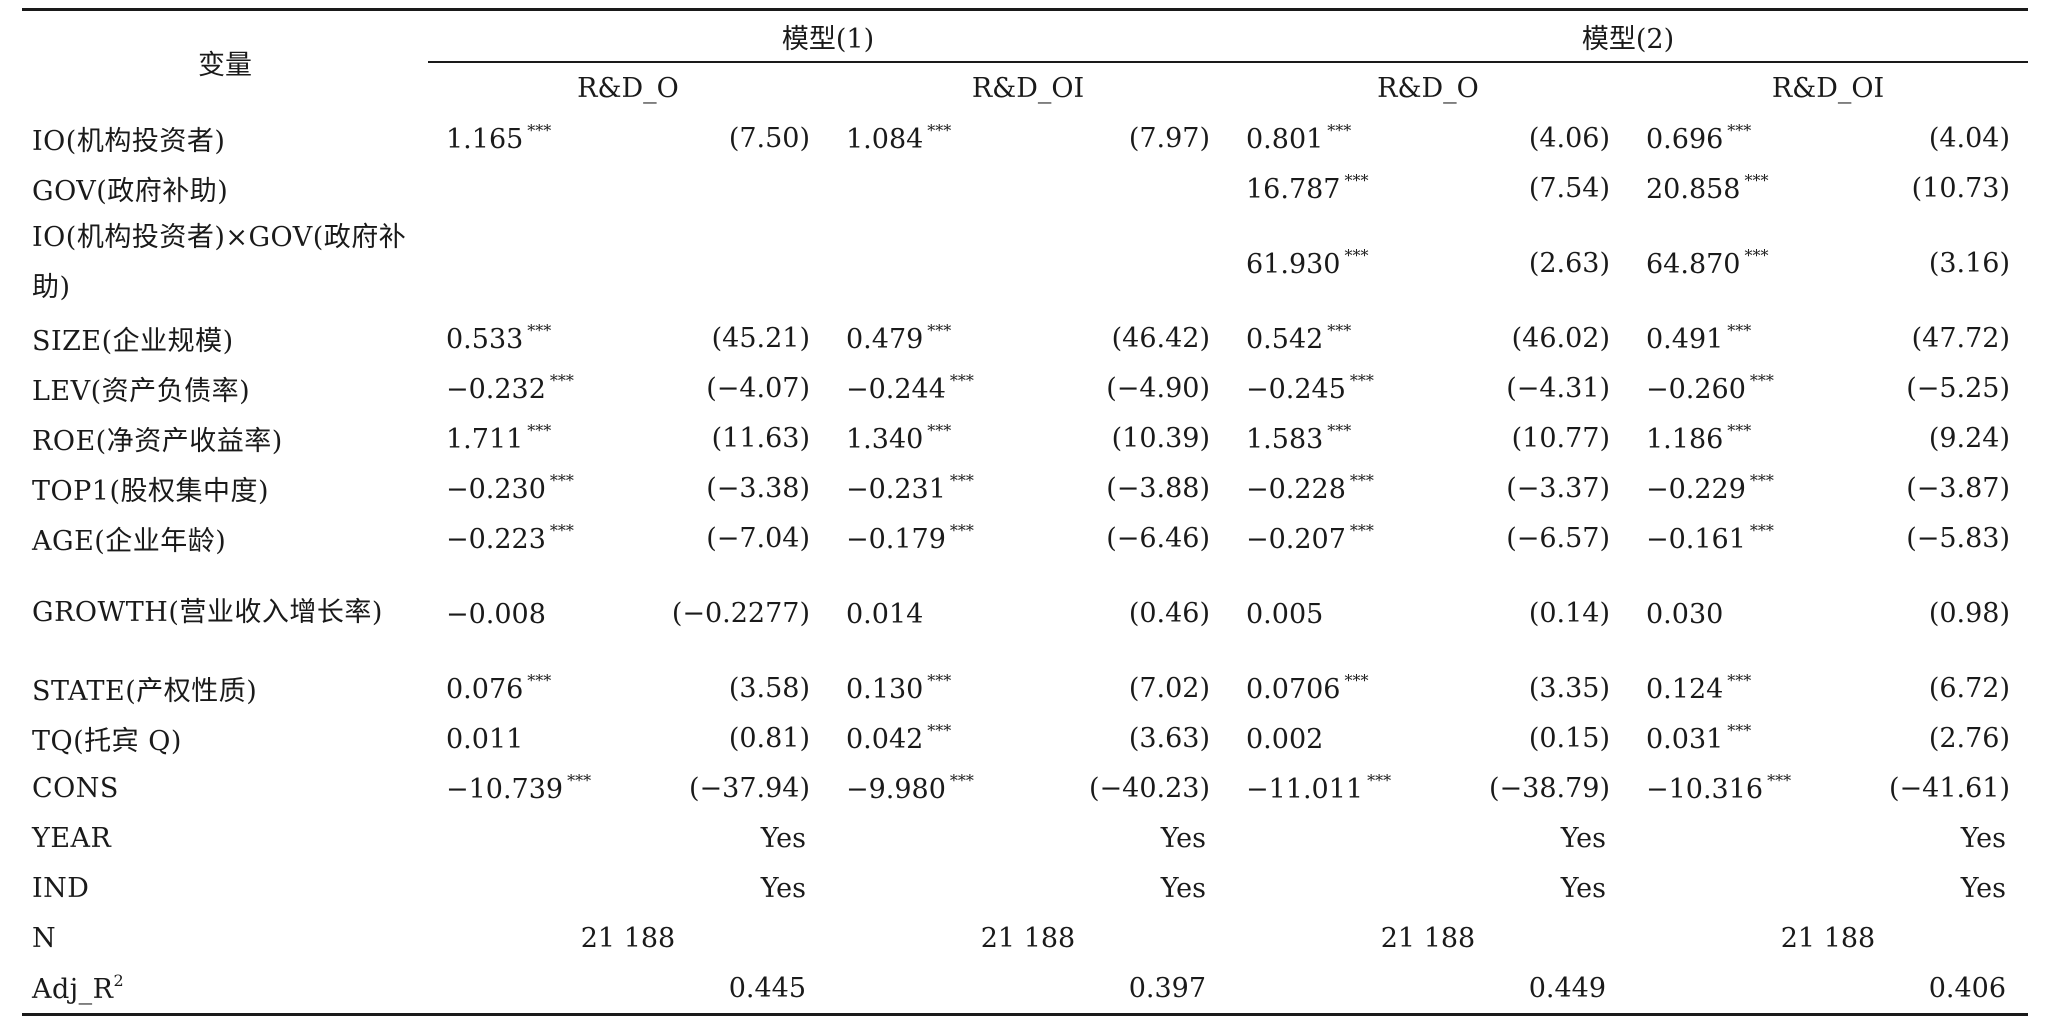  What do you see at coordinates (1969, 688) in the screenshot?
I see `t-statistic-cell: (6.72)` at bounding box center [1969, 688].